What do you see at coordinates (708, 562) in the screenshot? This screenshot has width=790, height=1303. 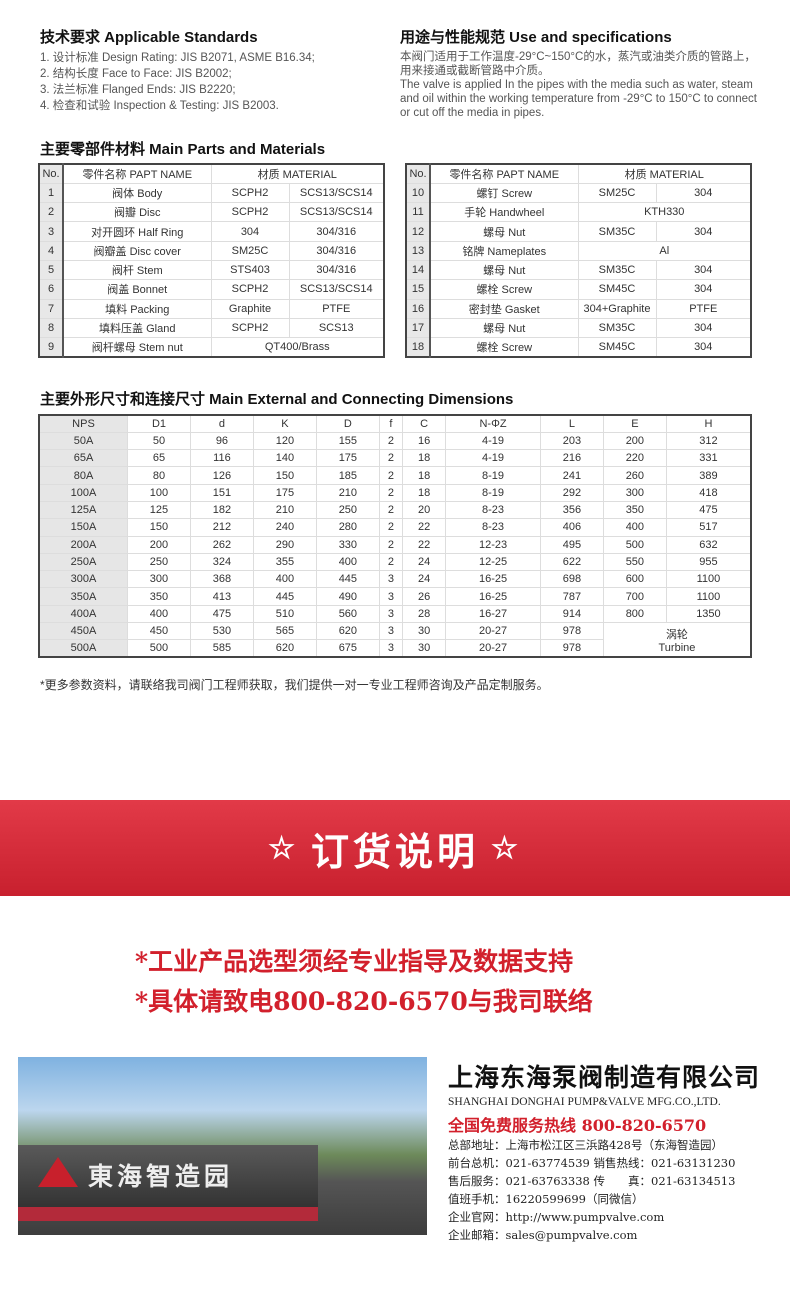 I see `table-cell: 955` at bounding box center [708, 562].